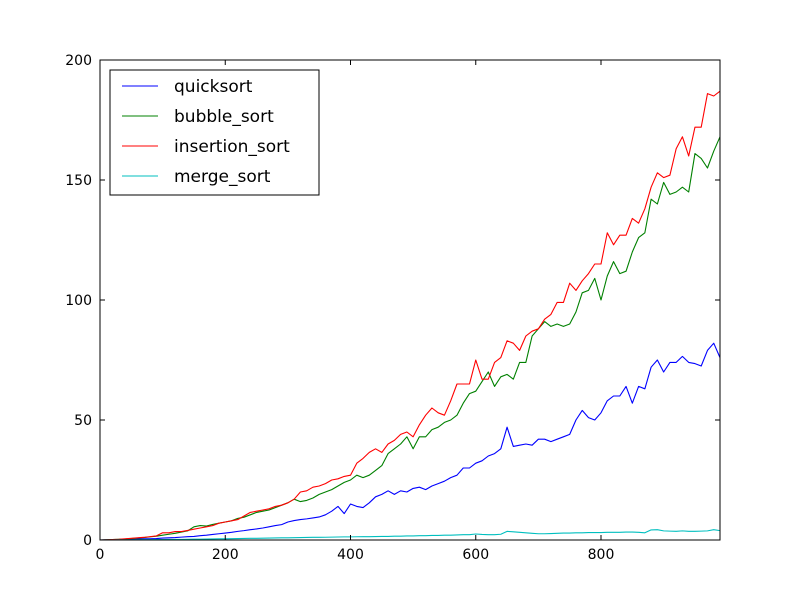 The image size is (800, 604). What do you see at coordinates (87, 541) in the screenshot?
I see `y-tick-label: 0` at bounding box center [87, 541].